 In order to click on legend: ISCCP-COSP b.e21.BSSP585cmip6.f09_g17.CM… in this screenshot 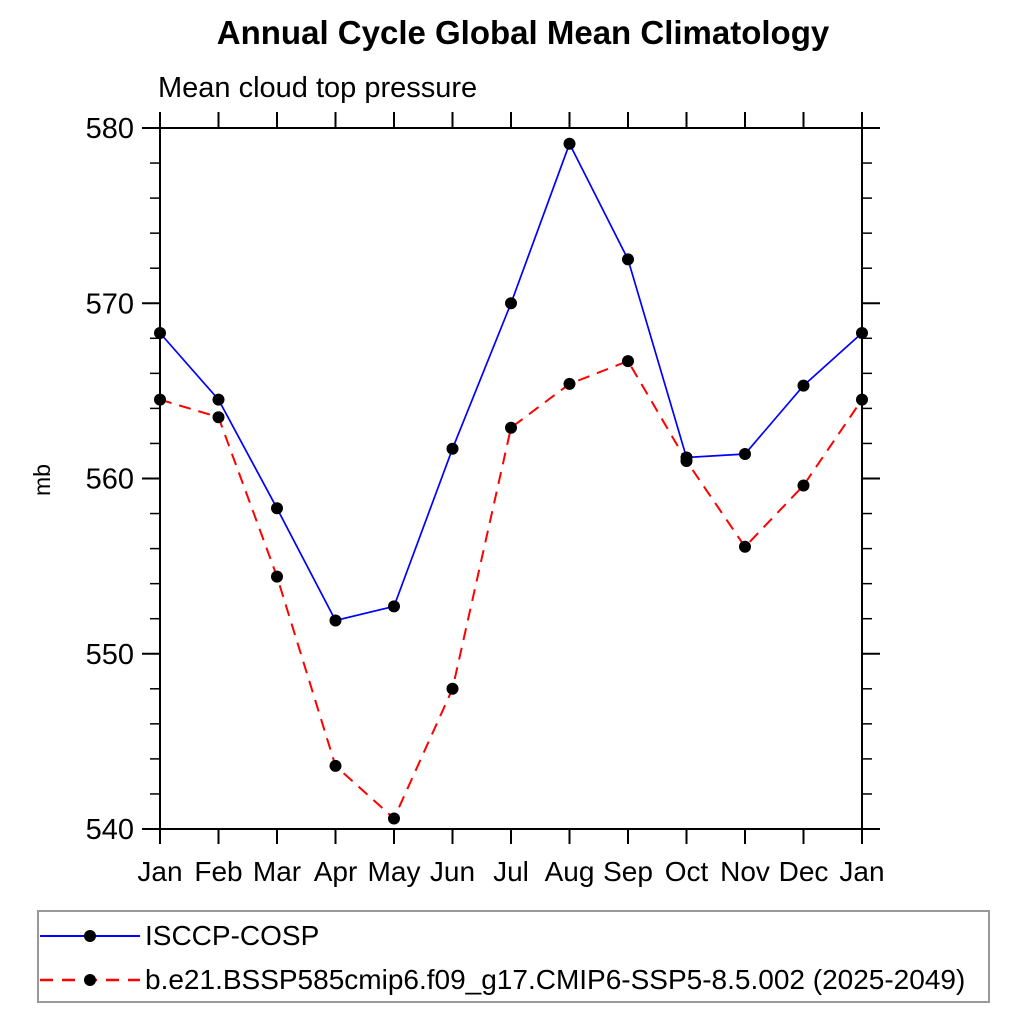, I will do `click(513, 956)`.